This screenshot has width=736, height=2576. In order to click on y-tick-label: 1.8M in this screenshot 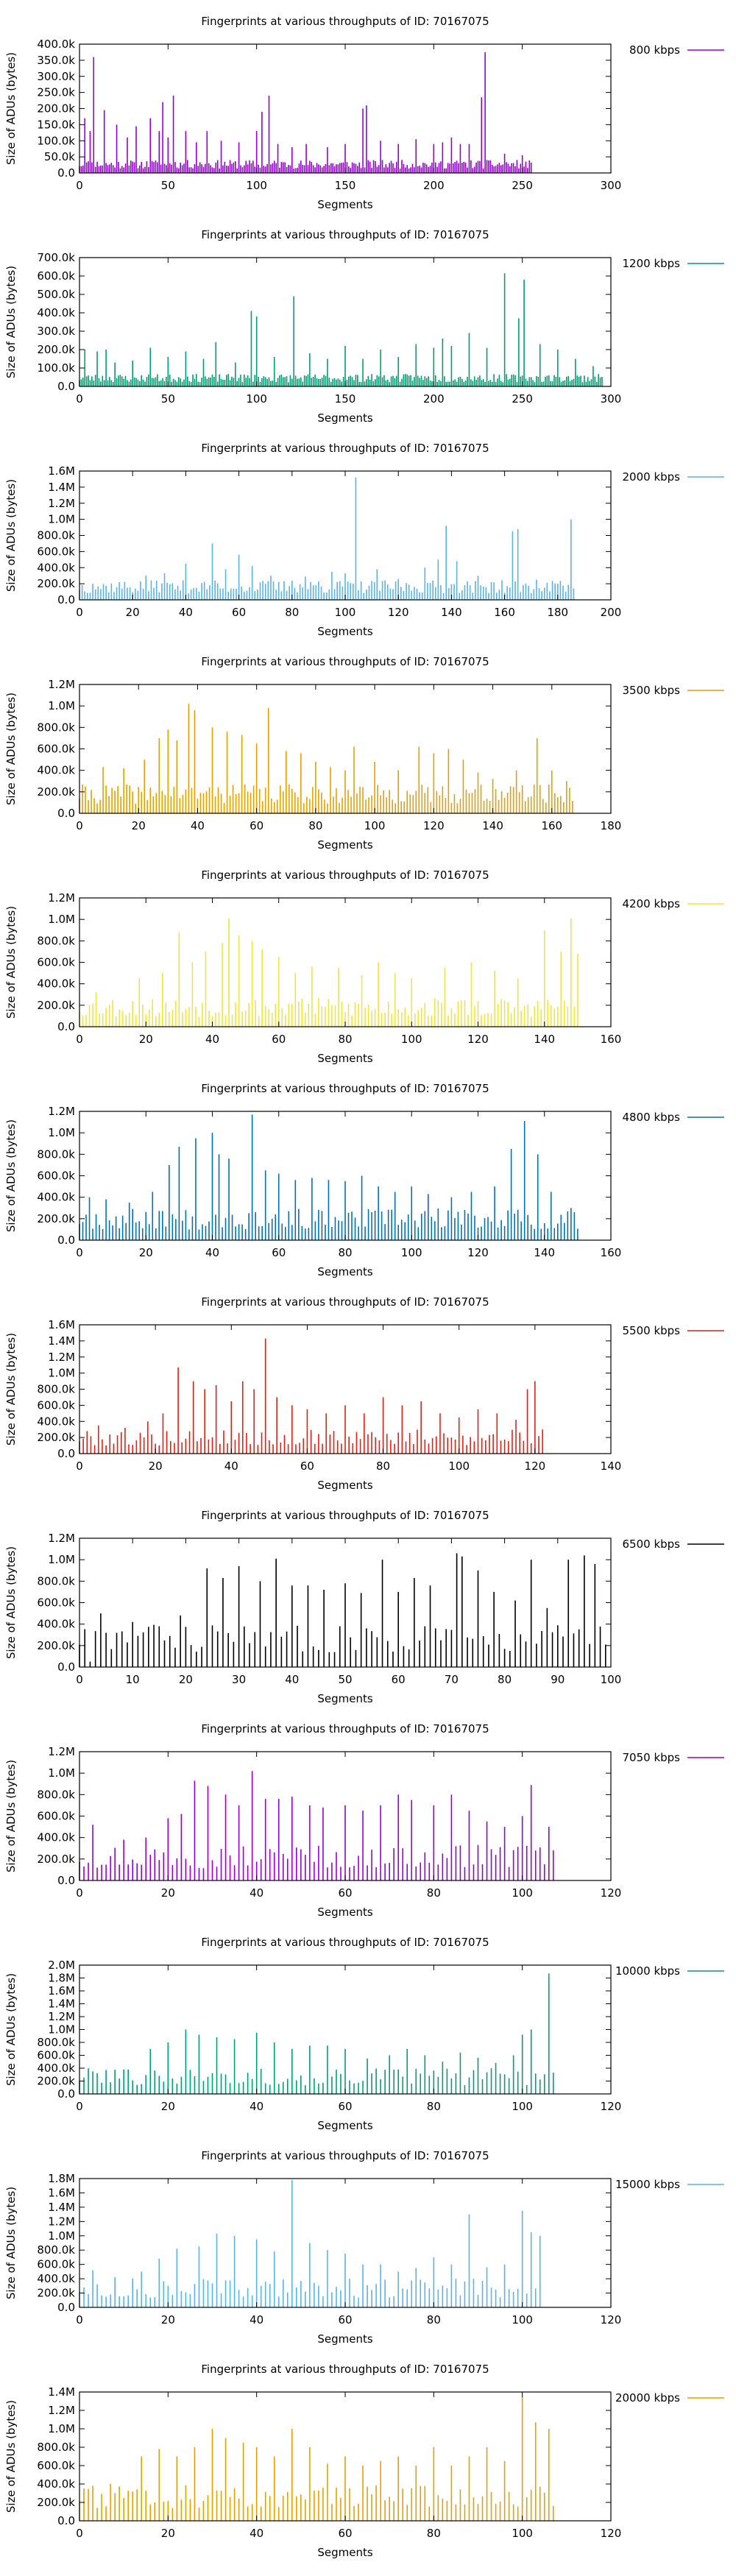, I will do `click(61, 1978)`.